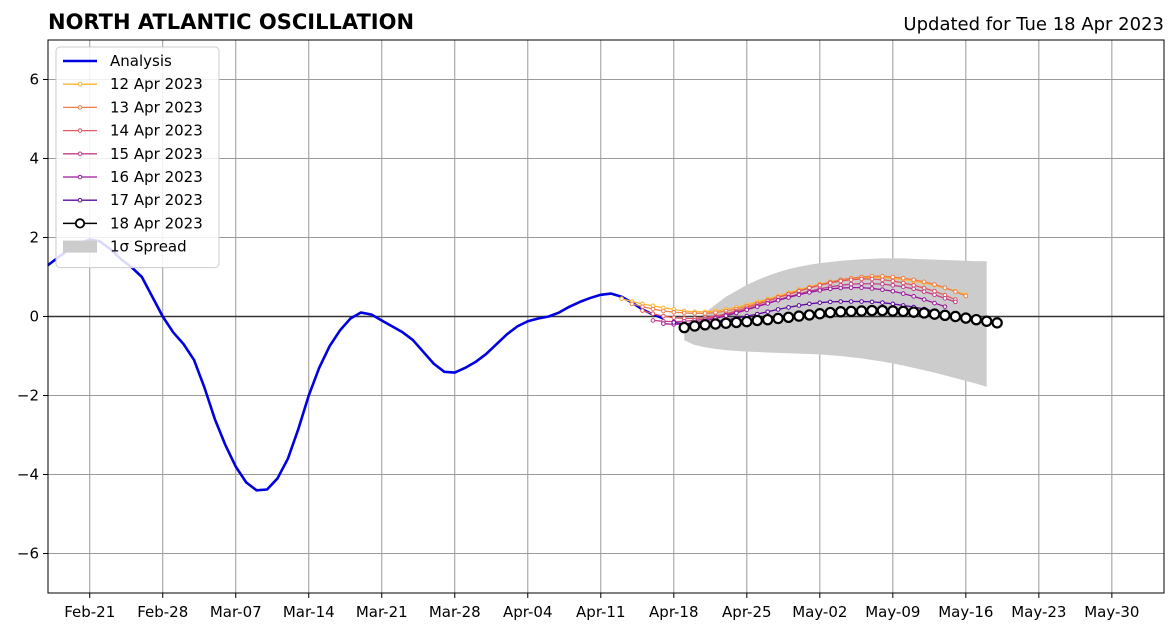 This screenshot has width=1176, height=633. What do you see at coordinates (141, 61) in the screenshot?
I see `legend-label: Analysis` at bounding box center [141, 61].